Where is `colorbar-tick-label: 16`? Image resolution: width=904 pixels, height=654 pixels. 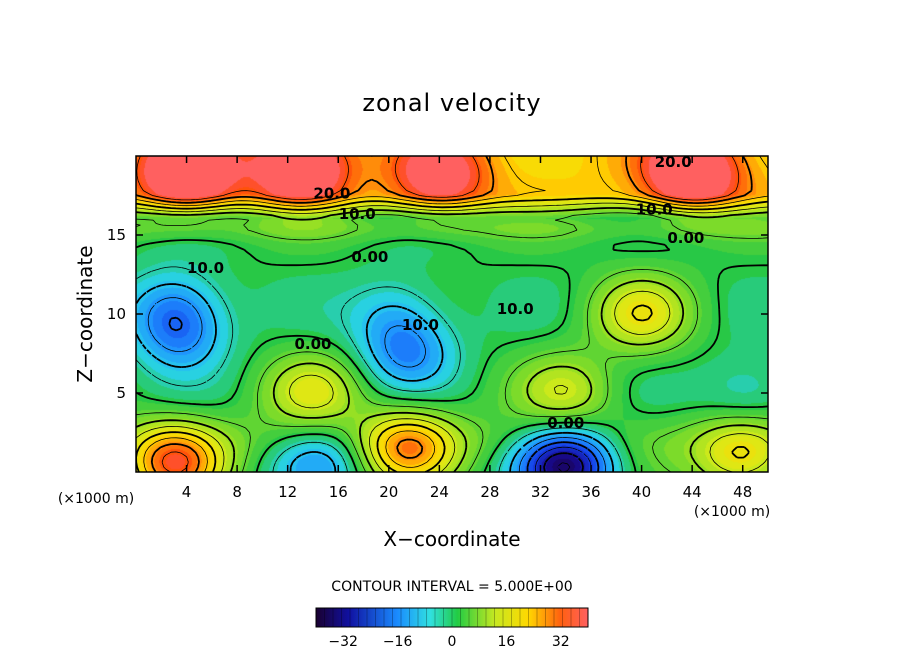
colorbar-tick-label: 16 is located at coordinates (506, 642).